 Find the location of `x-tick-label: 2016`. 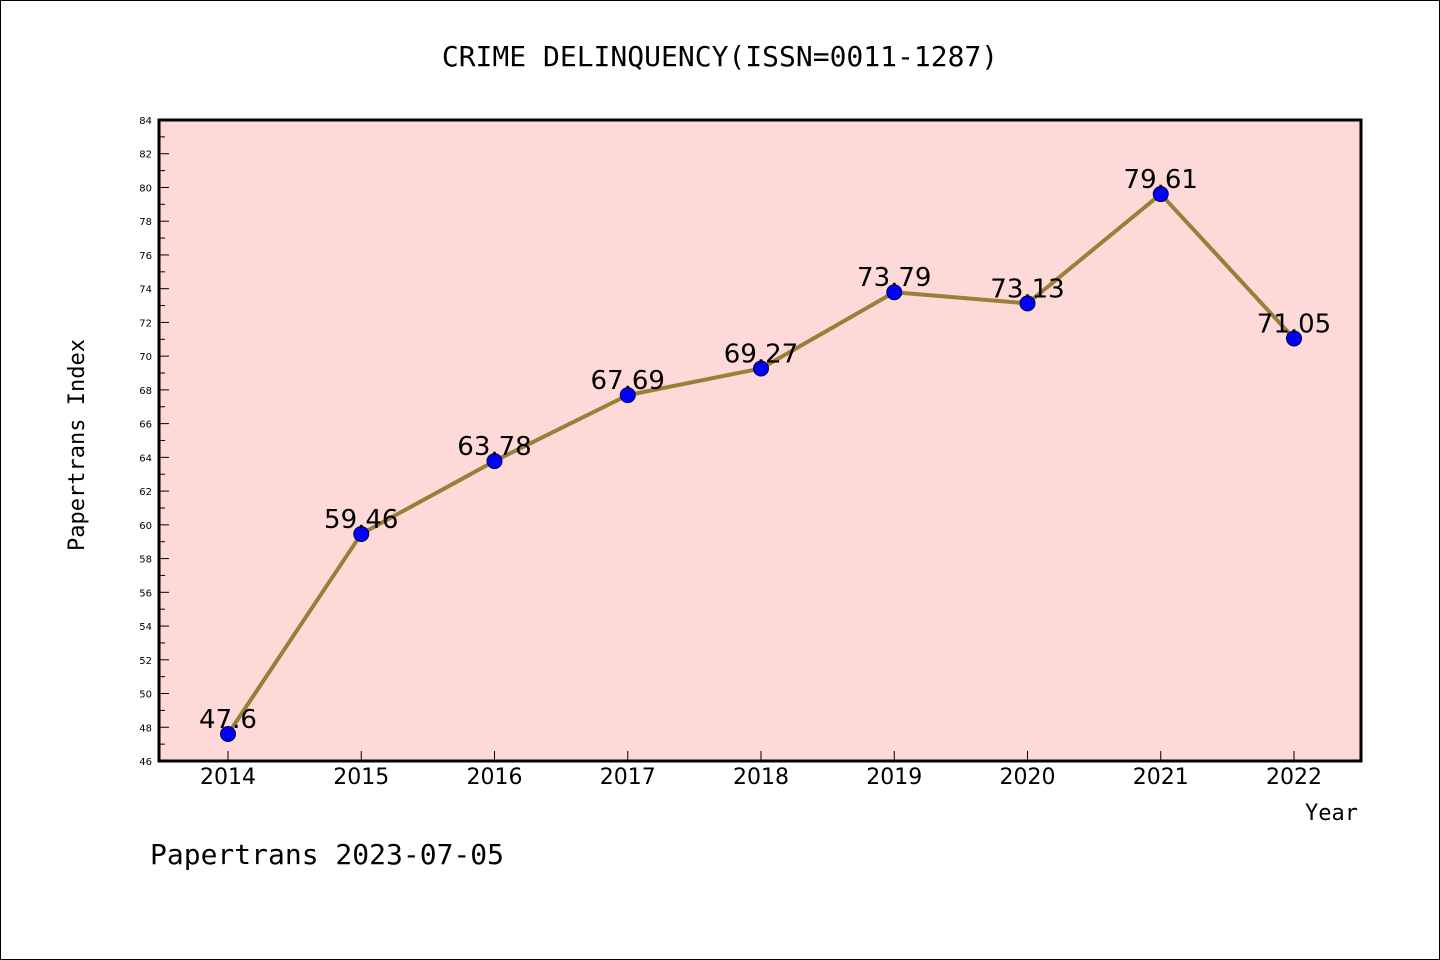

x-tick-label: 2016 is located at coordinates (495, 777).